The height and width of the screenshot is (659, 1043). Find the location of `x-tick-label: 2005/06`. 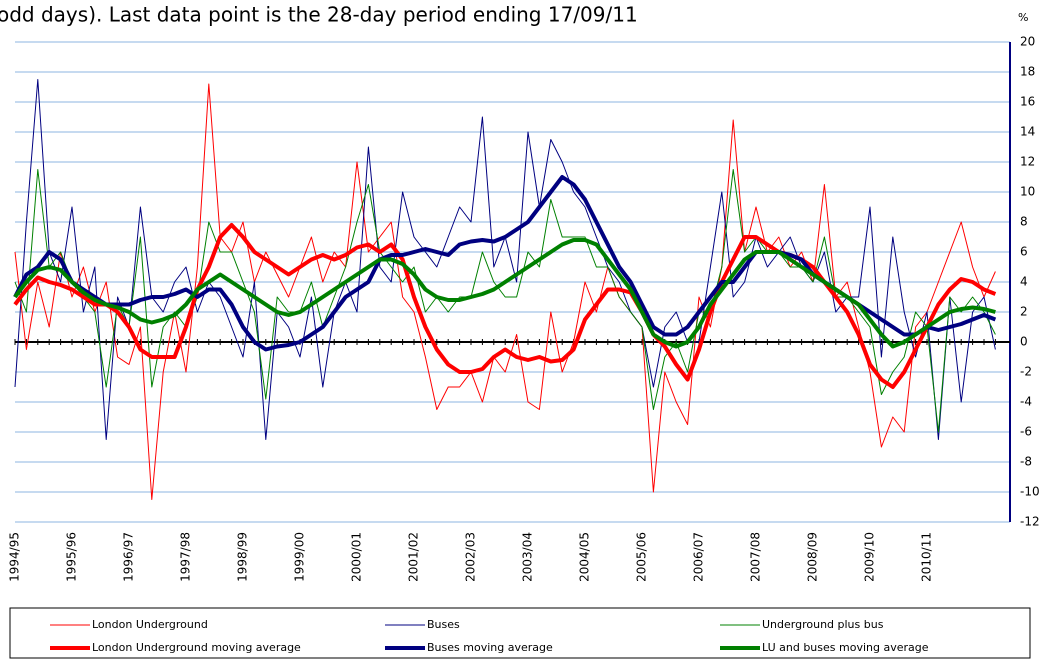

x-tick-label: 2005/06 is located at coordinates (642, 557).